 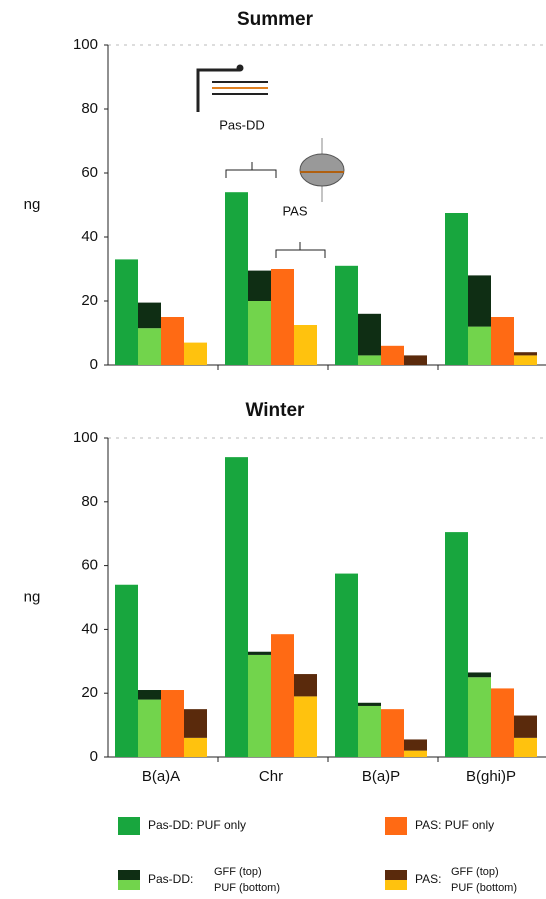 What do you see at coordinates (275, 19) in the screenshot?
I see `chart-title: Summer` at bounding box center [275, 19].